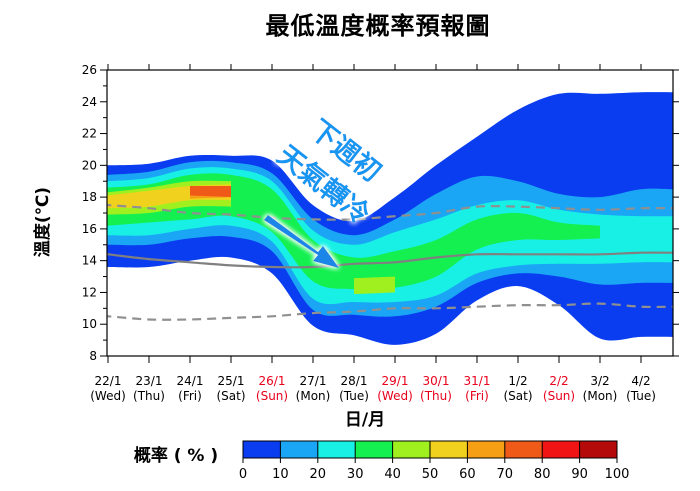 The image size is (700, 491). Describe the element at coordinates (301, 241) in the screenshot. I see `down-arrow-icon` at that location.